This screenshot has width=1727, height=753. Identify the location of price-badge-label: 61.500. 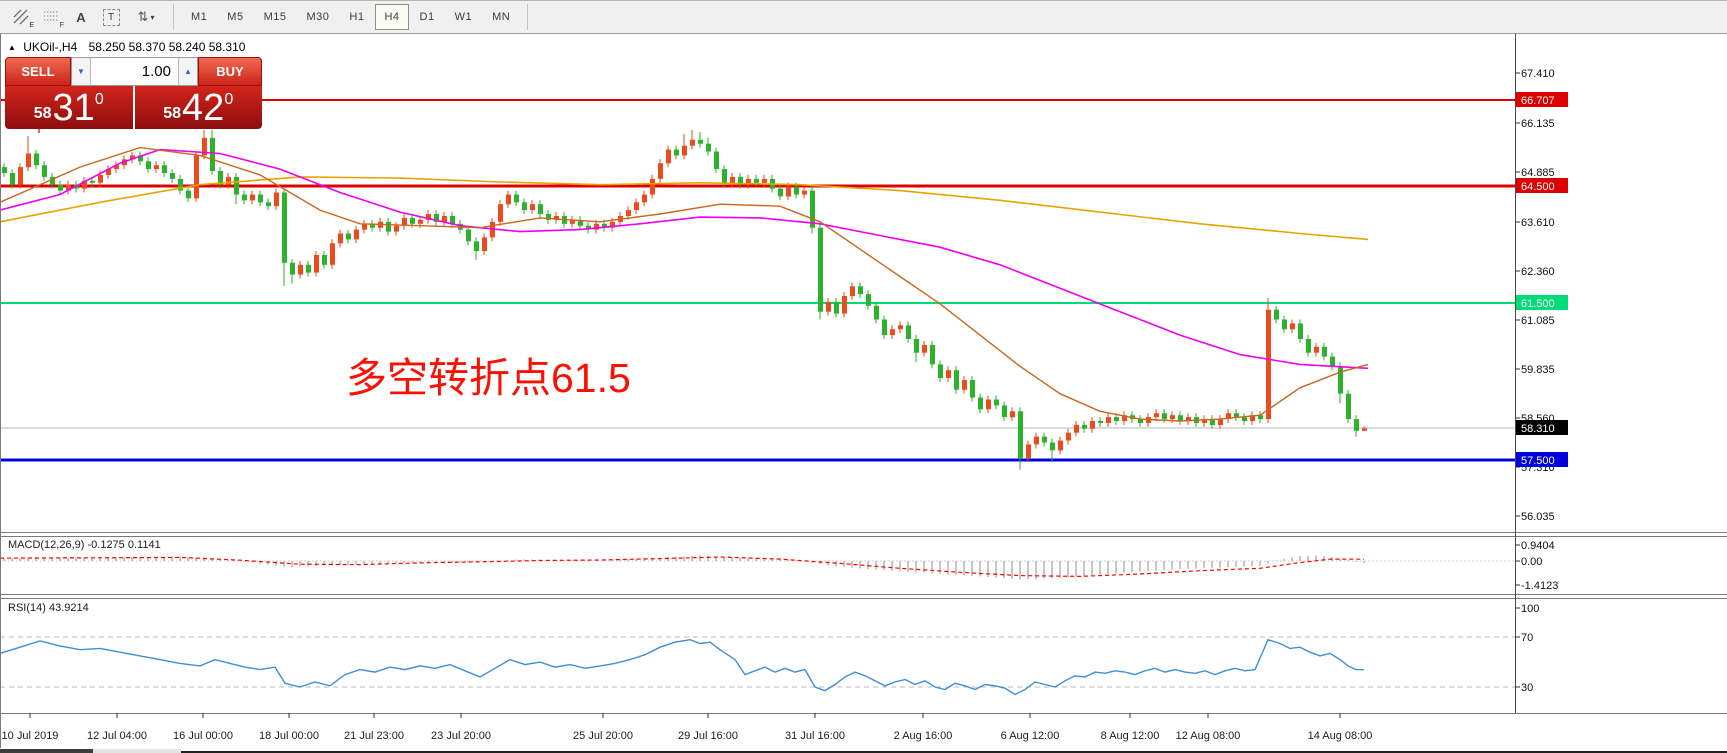
(1538, 304).